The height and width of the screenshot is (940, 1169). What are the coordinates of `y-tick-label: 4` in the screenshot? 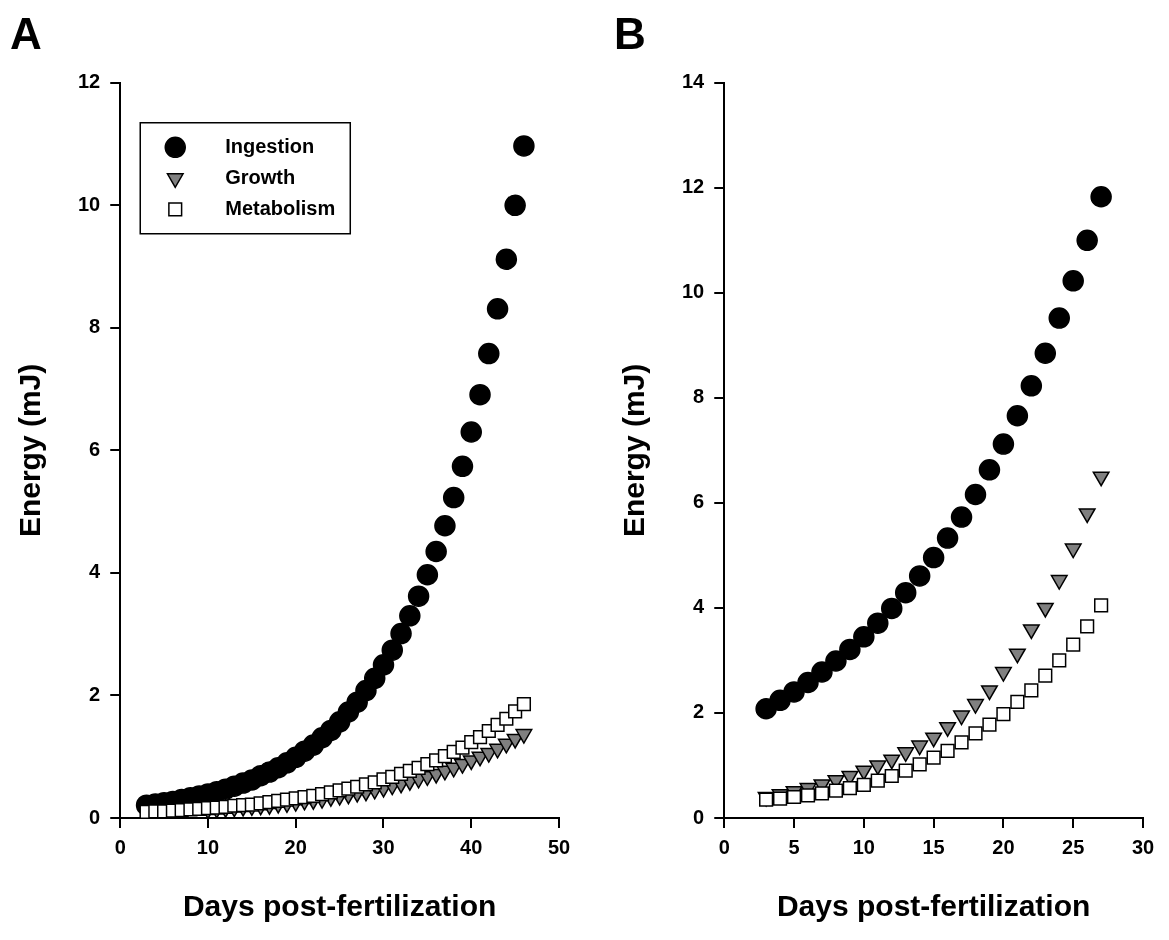 It's located at (699, 606).